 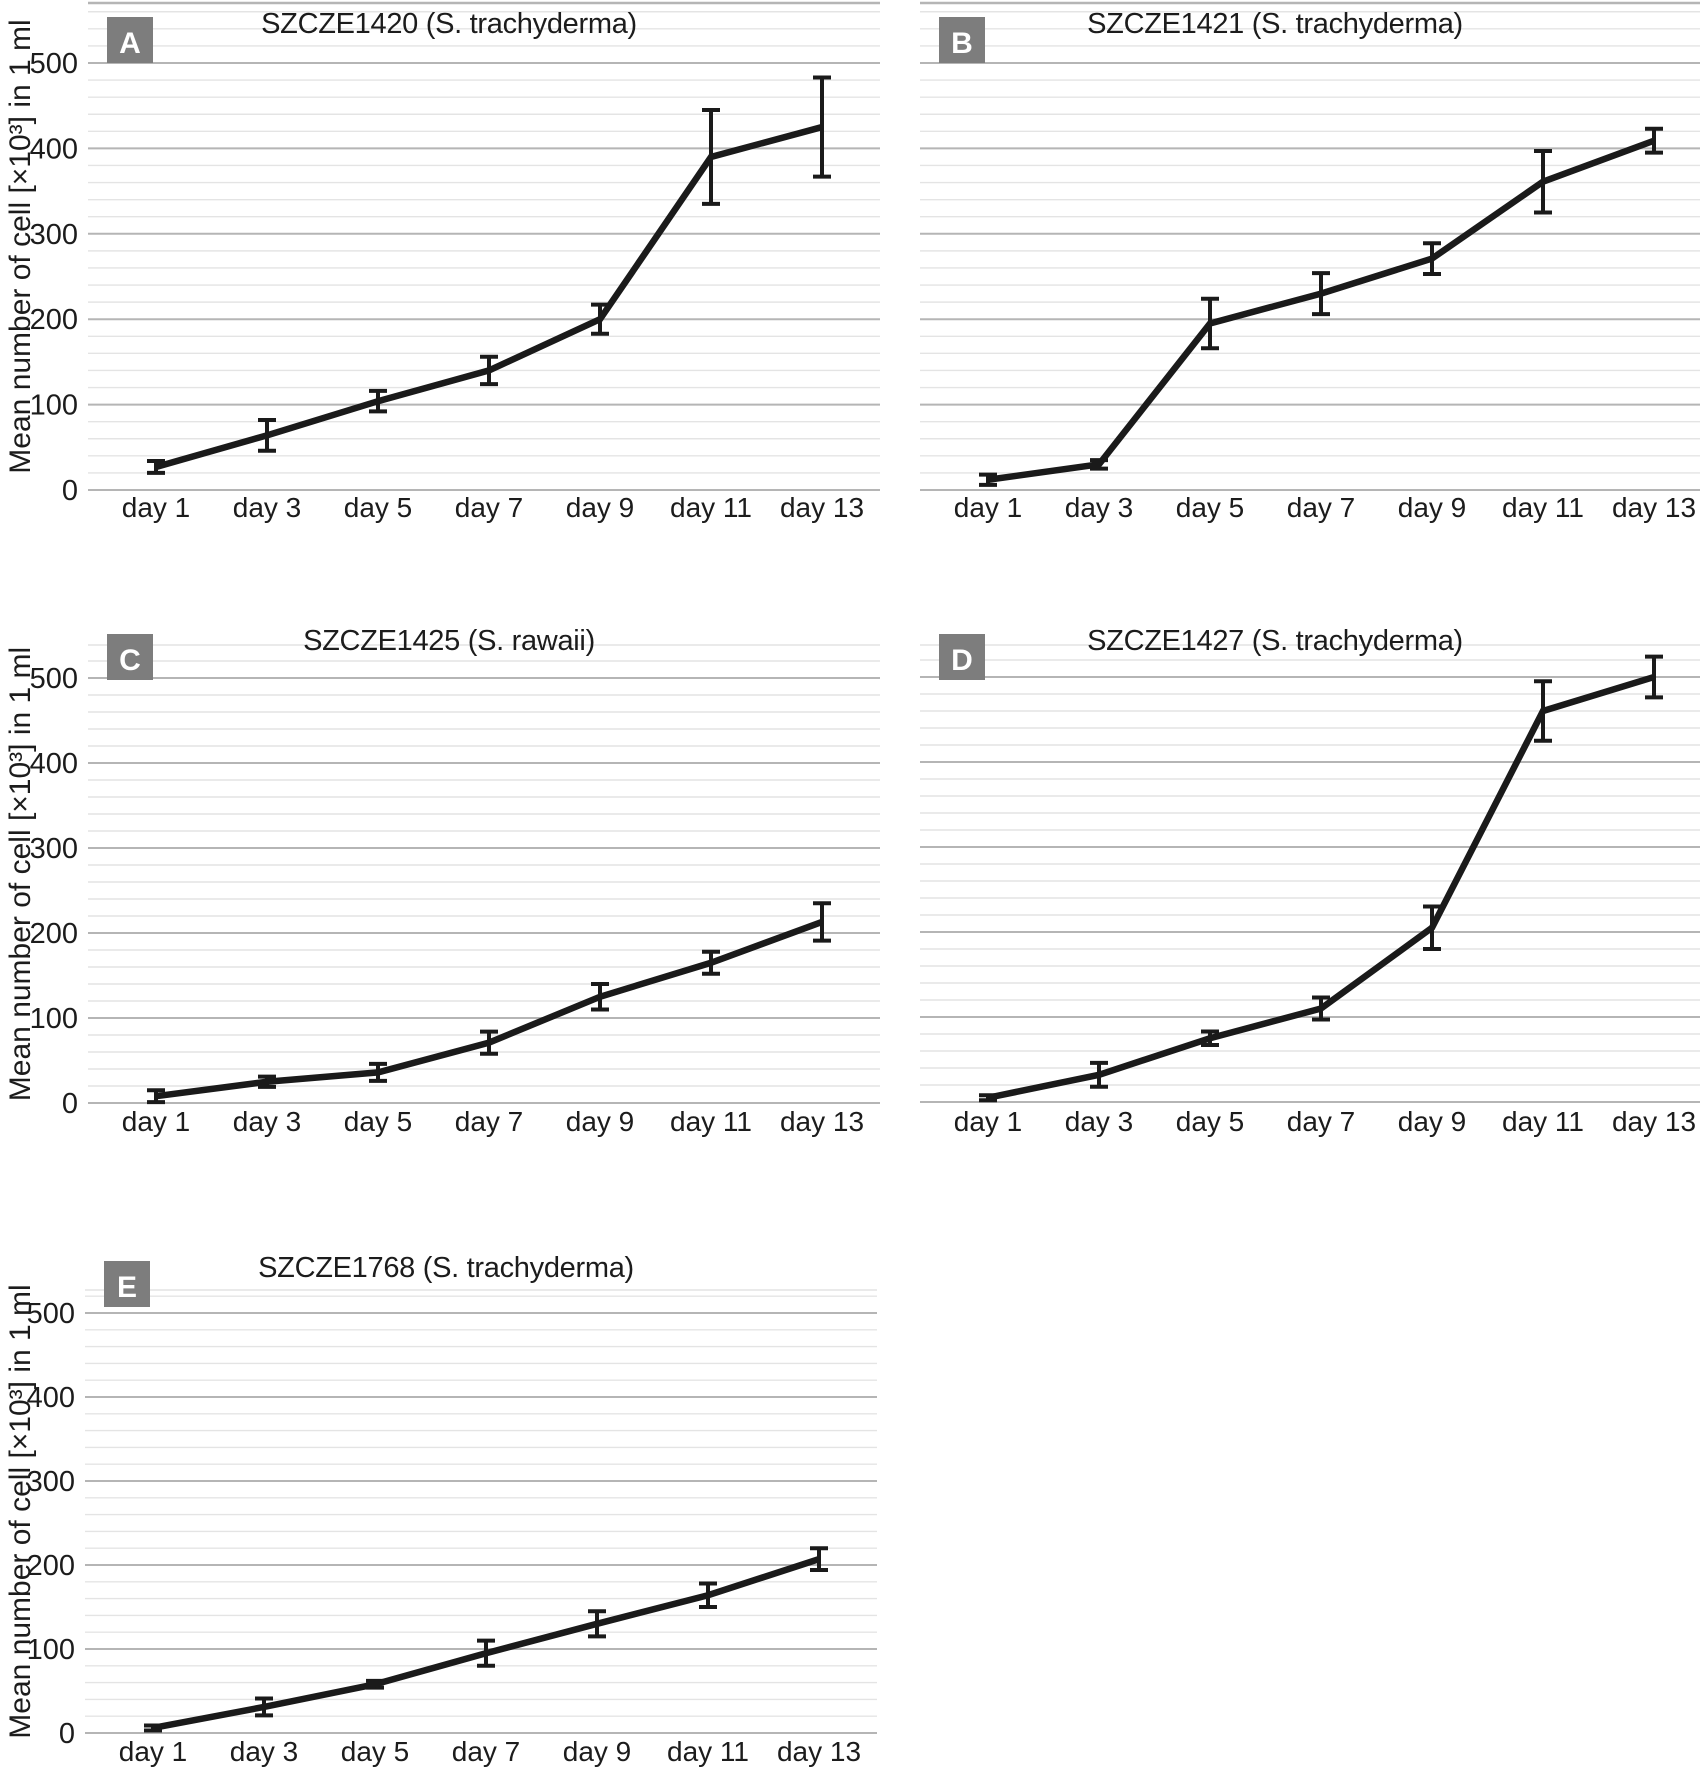 What do you see at coordinates (127, 1287) in the screenshot?
I see `panel-label-text-e: E` at bounding box center [127, 1287].